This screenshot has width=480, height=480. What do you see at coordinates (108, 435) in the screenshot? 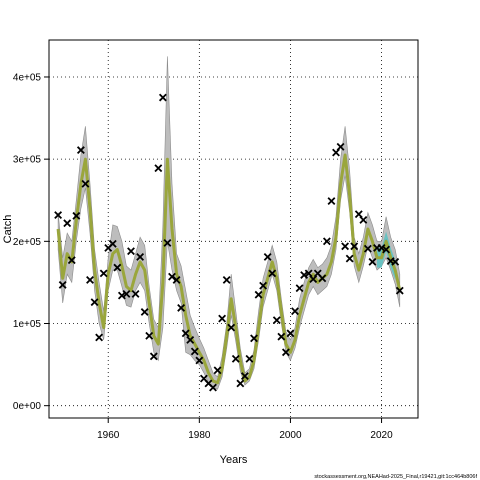
I see `x-tick-label: 1960` at bounding box center [108, 435].